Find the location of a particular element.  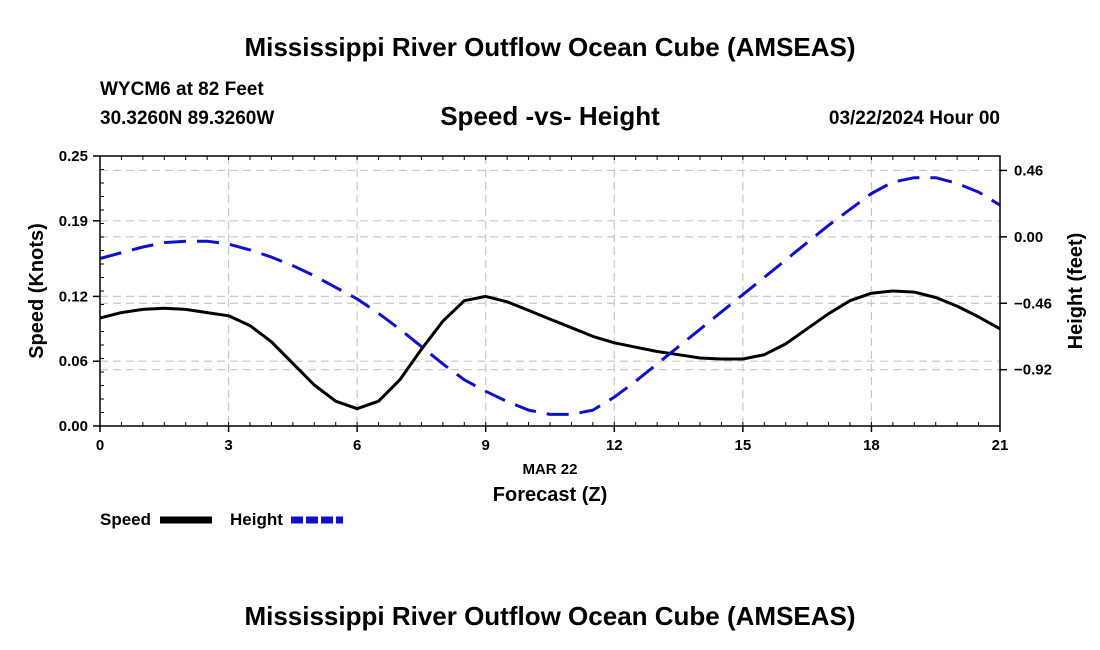

legend: Speed Height is located at coordinates (221, 519).